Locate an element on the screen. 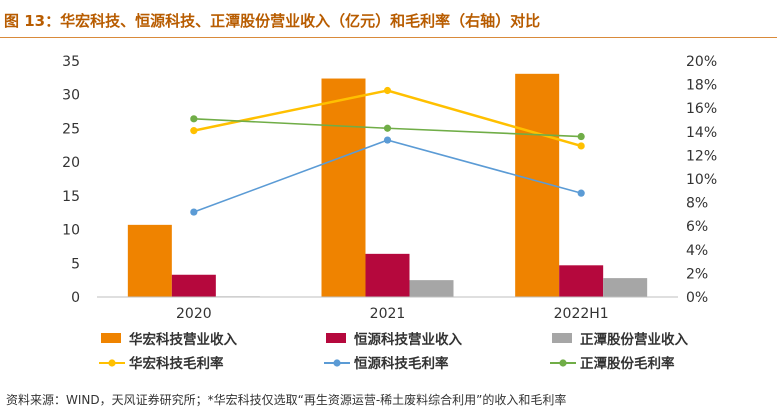 The image size is (777, 415). legend-swatch-hengyuan-revenue is located at coordinates (336, 338).